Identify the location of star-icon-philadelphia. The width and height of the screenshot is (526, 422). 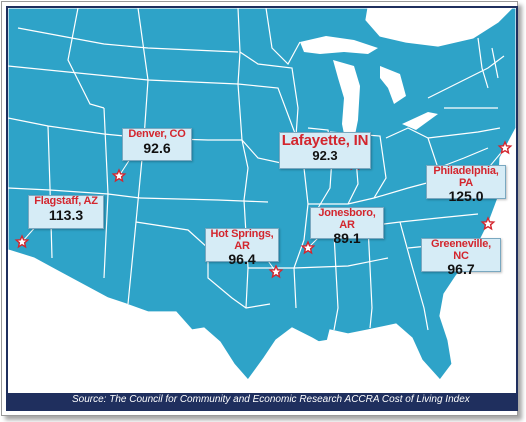
(505, 147).